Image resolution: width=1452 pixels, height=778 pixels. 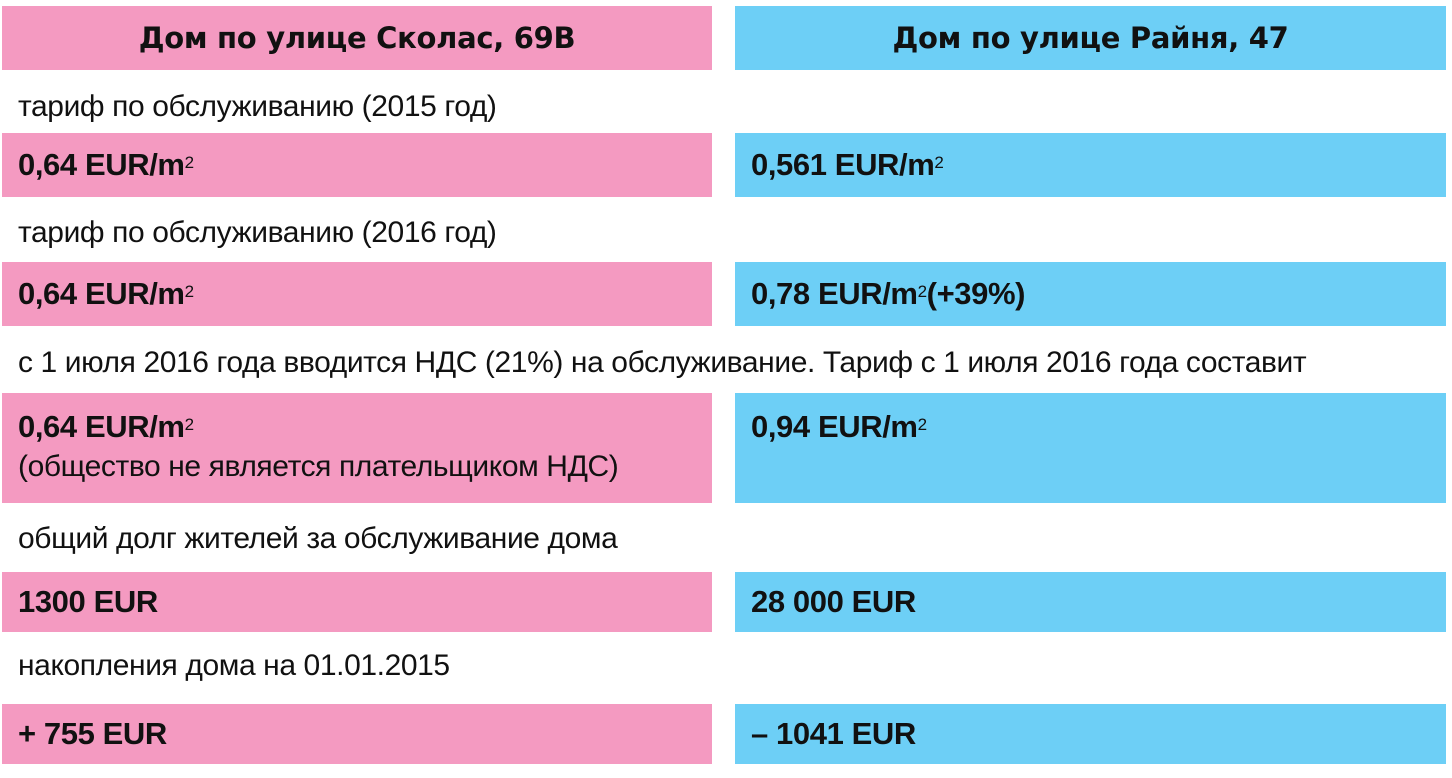 What do you see at coordinates (726, 165) in the screenshot?
I see `value-row-tariff-2015: 0,64 EUR/m 2 0,561 EUR/m 2` at bounding box center [726, 165].